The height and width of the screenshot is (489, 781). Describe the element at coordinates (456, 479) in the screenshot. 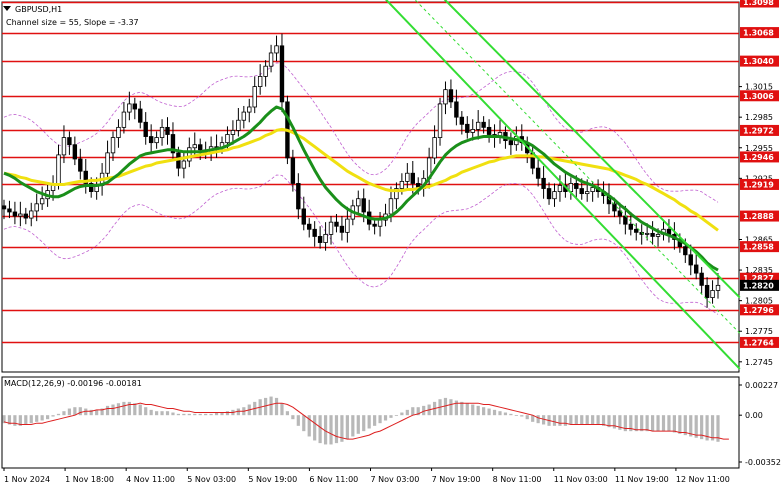

I see `time-tick-label: 7 Nov 19:00` at that location.